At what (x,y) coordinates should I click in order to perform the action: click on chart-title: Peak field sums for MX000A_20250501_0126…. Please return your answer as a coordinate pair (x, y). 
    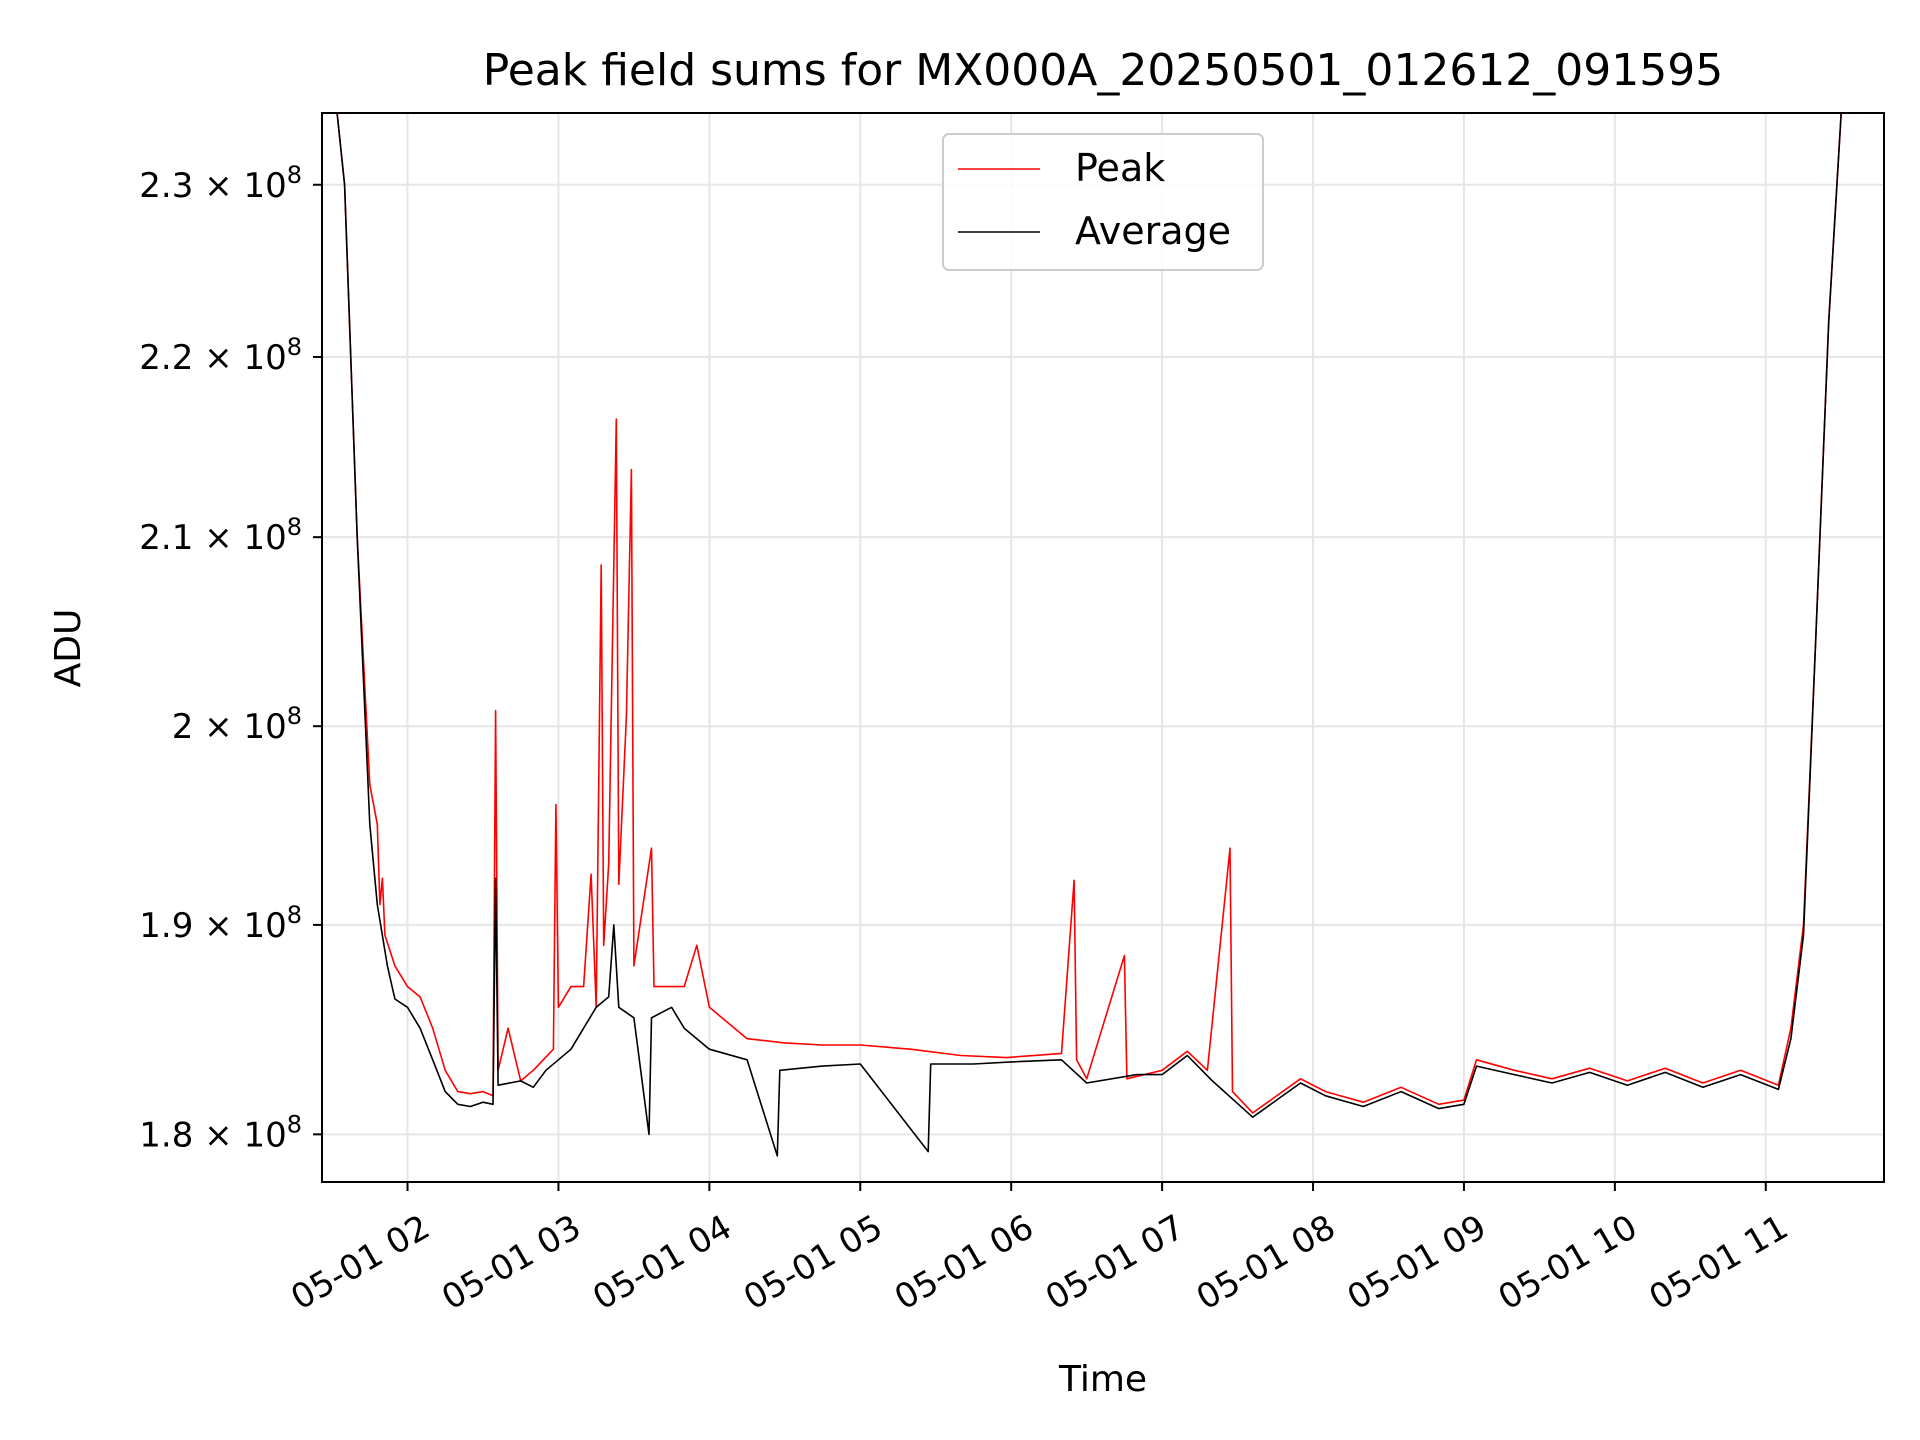
    Looking at the image, I should click on (1103, 70).